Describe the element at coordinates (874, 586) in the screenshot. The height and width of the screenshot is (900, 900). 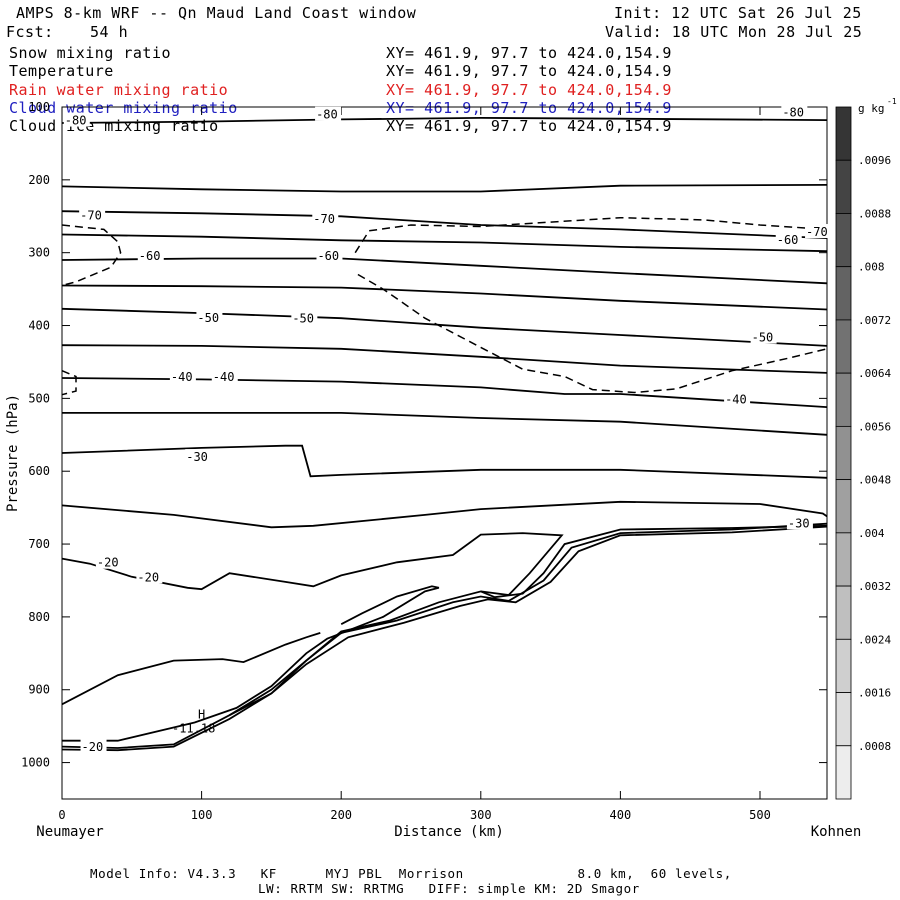
I see `colorbar-tick-label: .0032` at that location.